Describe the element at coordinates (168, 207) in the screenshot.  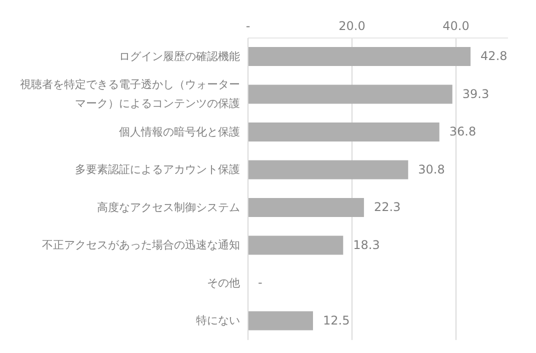
I see `y-tick-label: 高度なアクセス制御システム` at that location.